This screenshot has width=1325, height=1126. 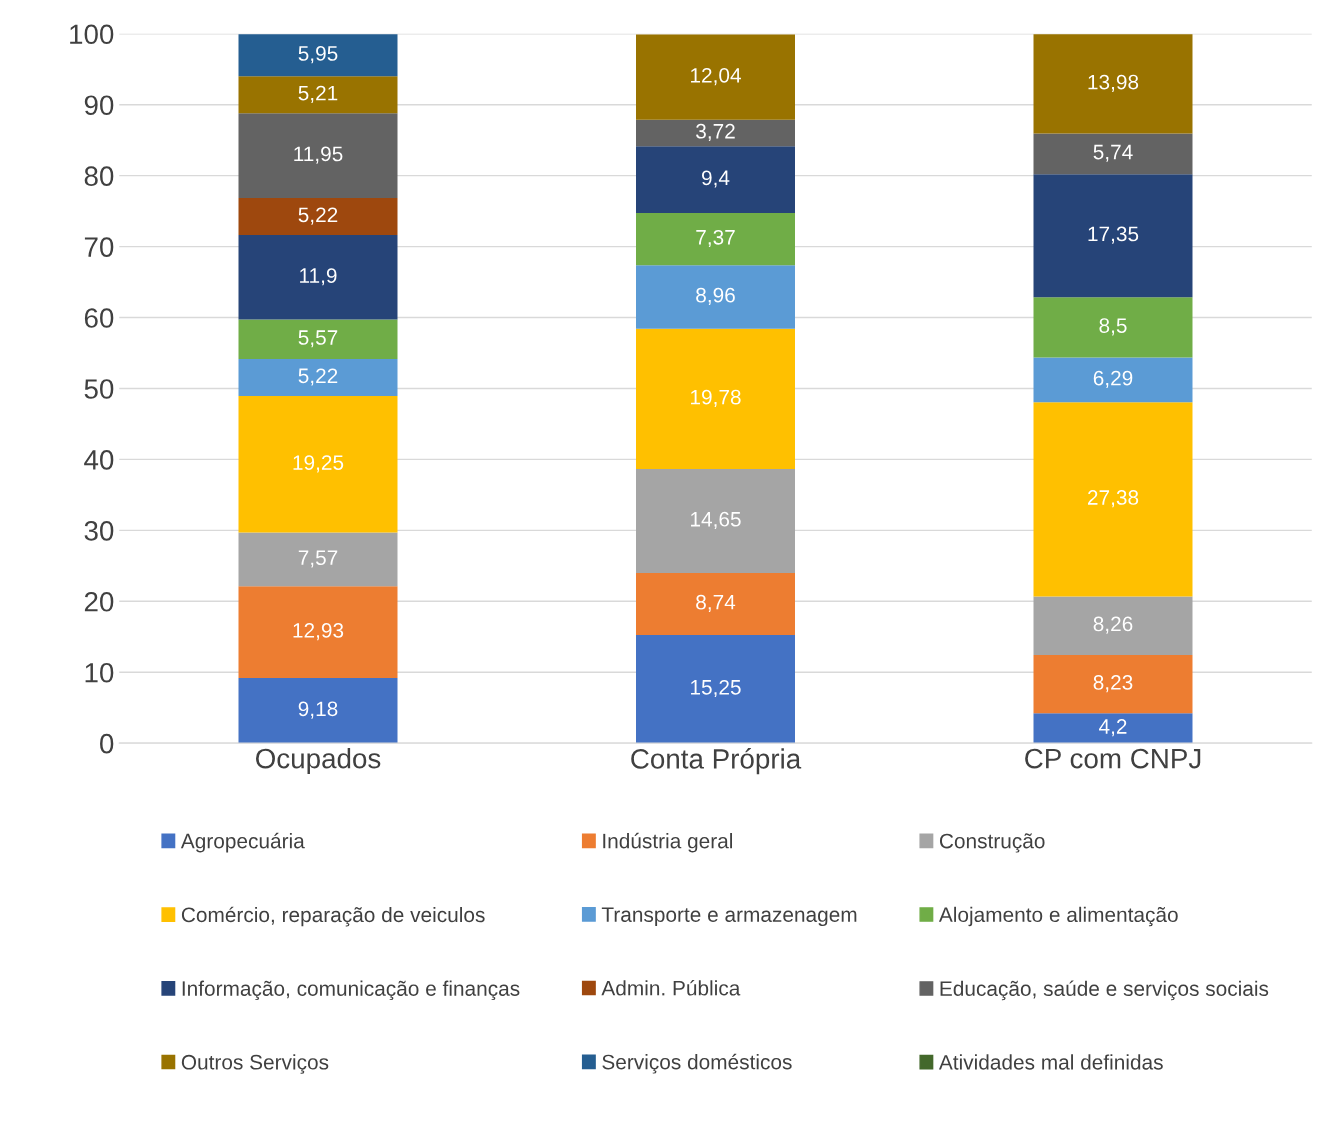 What do you see at coordinates (99, 460) in the screenshot?
I see `y-tick-label: 40` at bounding box center [99, 460].